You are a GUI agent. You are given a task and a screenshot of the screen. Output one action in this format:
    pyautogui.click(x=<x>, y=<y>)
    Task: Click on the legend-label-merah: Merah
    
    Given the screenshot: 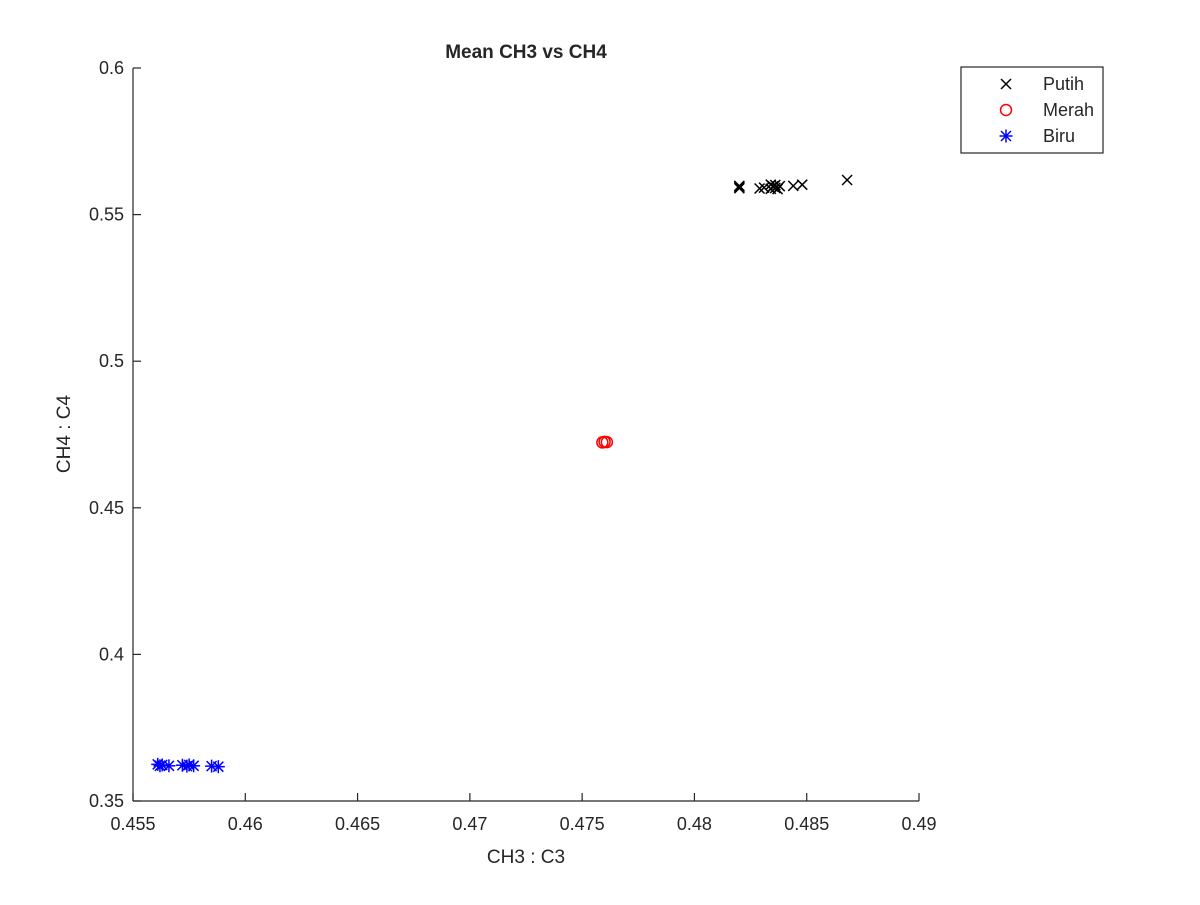 What is the action you would take?
    pyautogui.click(x=1068, y=110)
    